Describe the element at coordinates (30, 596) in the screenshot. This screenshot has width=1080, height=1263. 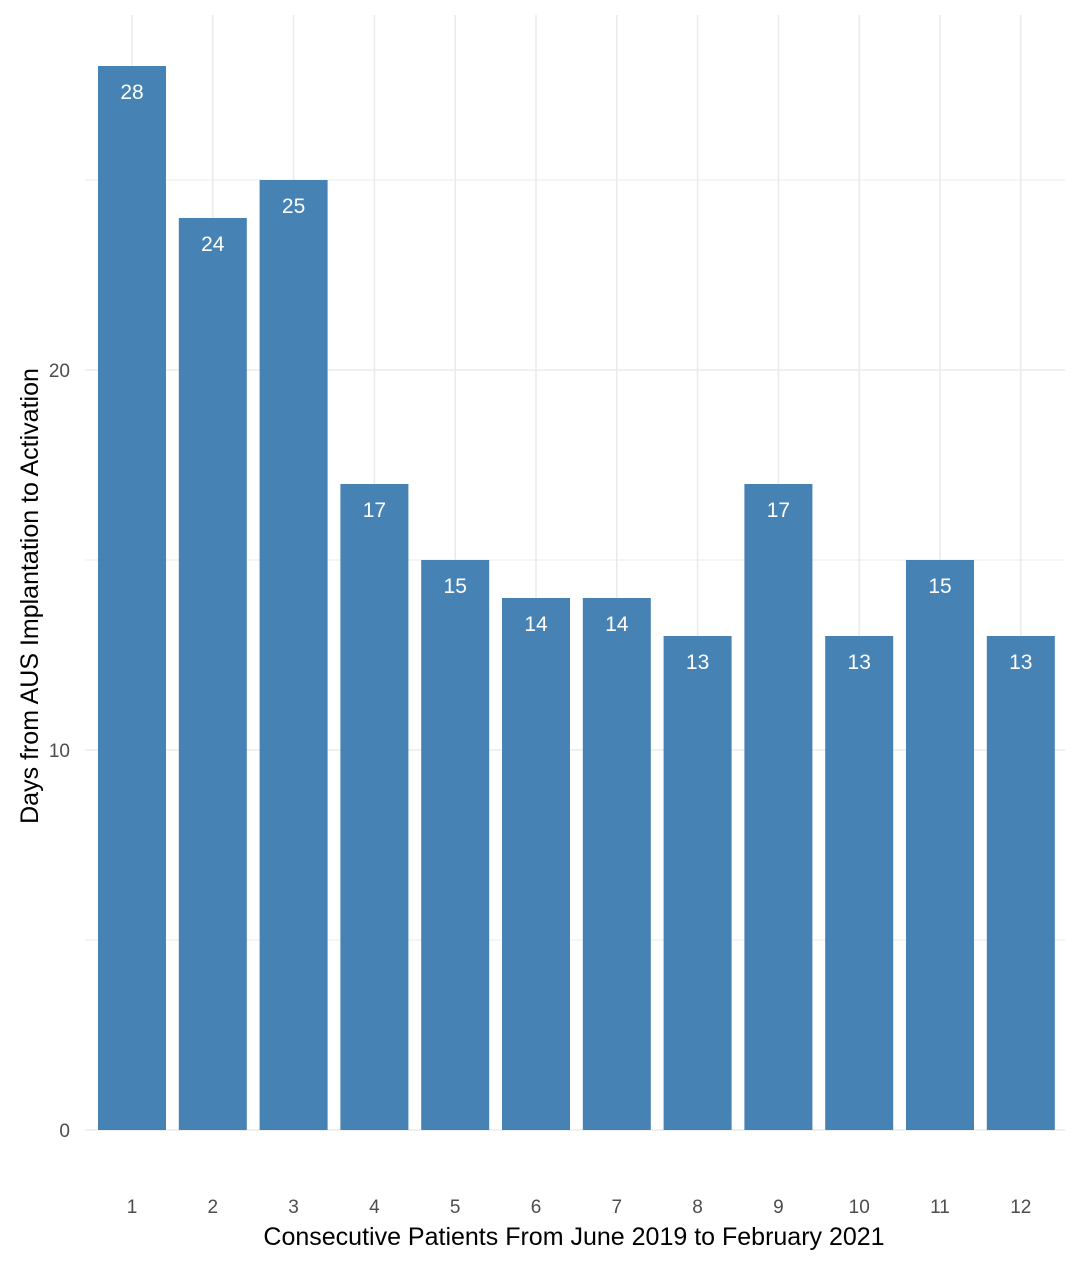
I see `y-axis-title: Days from AUS Implantation to Activation` at that location.